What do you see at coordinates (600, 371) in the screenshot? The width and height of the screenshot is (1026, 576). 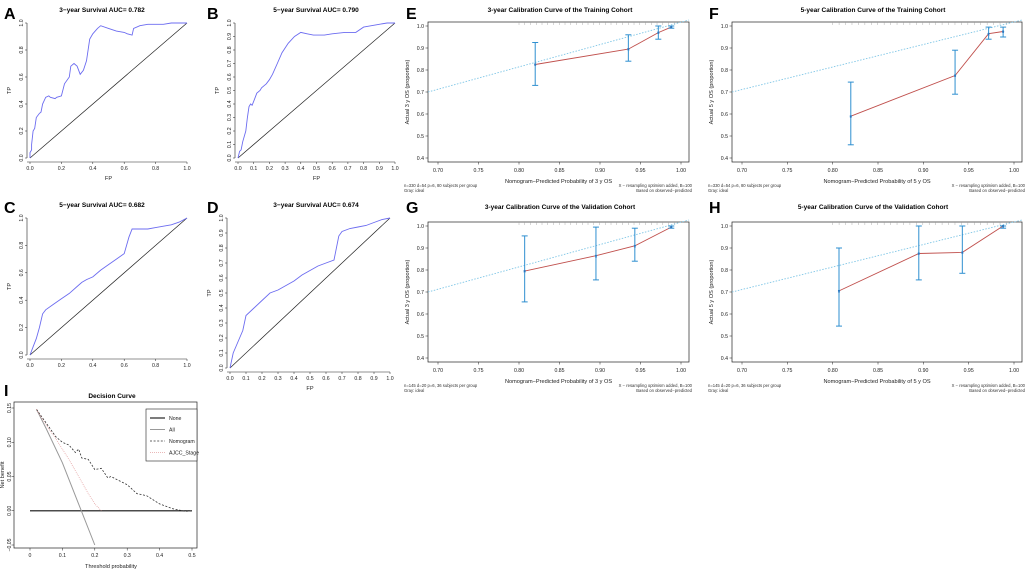 I see `x-tick-label: 0.90` at bounding box center [600, 371].